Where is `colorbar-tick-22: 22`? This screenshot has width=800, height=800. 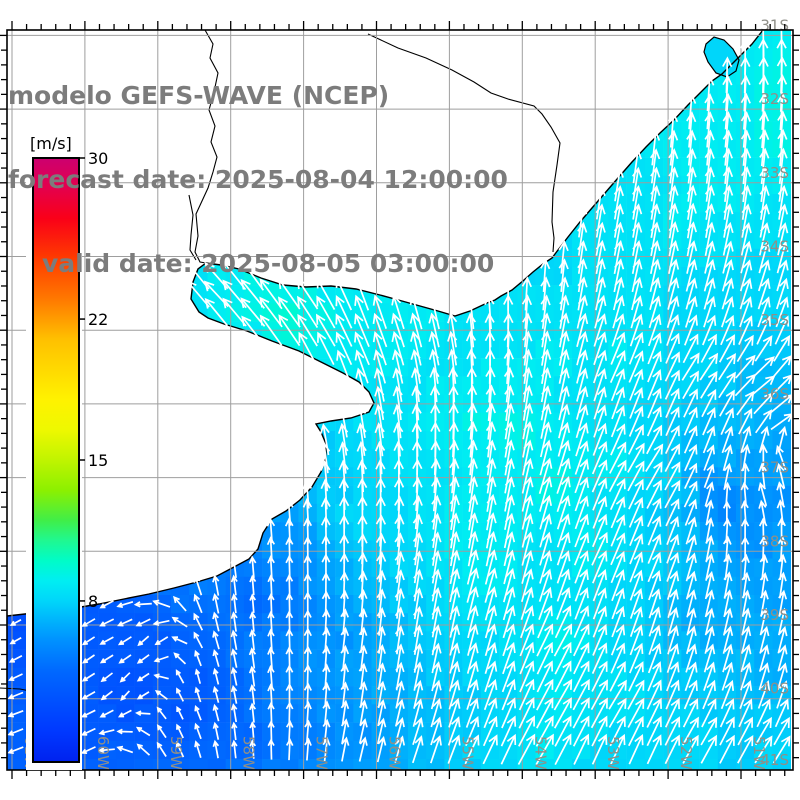
colorbar-tick-22: 22 is located at coordinates (98, 319).